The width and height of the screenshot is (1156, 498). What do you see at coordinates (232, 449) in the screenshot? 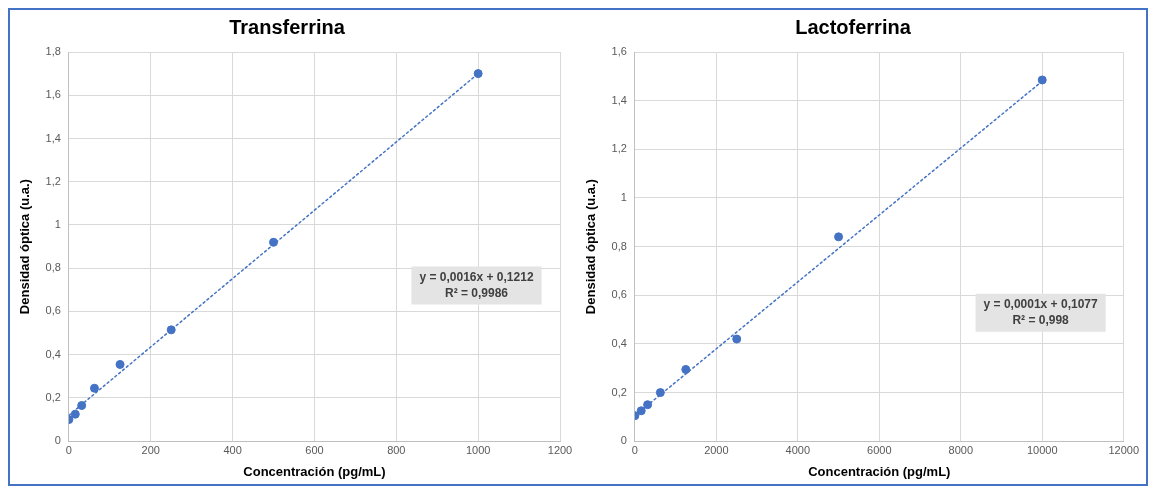
I see `x-tick-label: 400` at bounding box center [232, 449].